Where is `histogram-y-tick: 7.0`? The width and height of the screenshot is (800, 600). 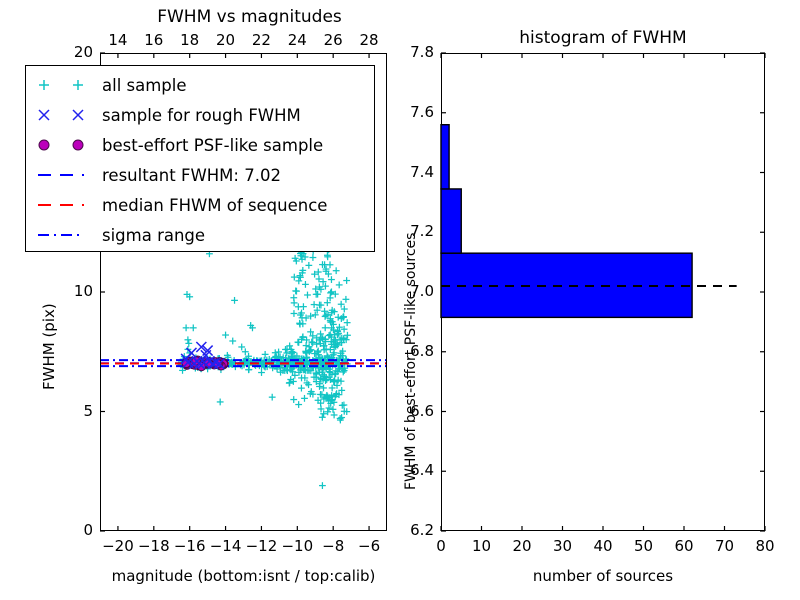 histogram-y-tick: 7.0 is located at coordinates (422, 291).